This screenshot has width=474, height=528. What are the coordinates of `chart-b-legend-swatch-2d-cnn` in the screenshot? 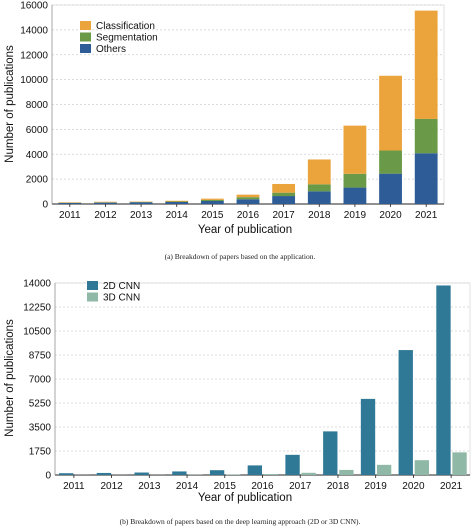 It's located at (92, 285).